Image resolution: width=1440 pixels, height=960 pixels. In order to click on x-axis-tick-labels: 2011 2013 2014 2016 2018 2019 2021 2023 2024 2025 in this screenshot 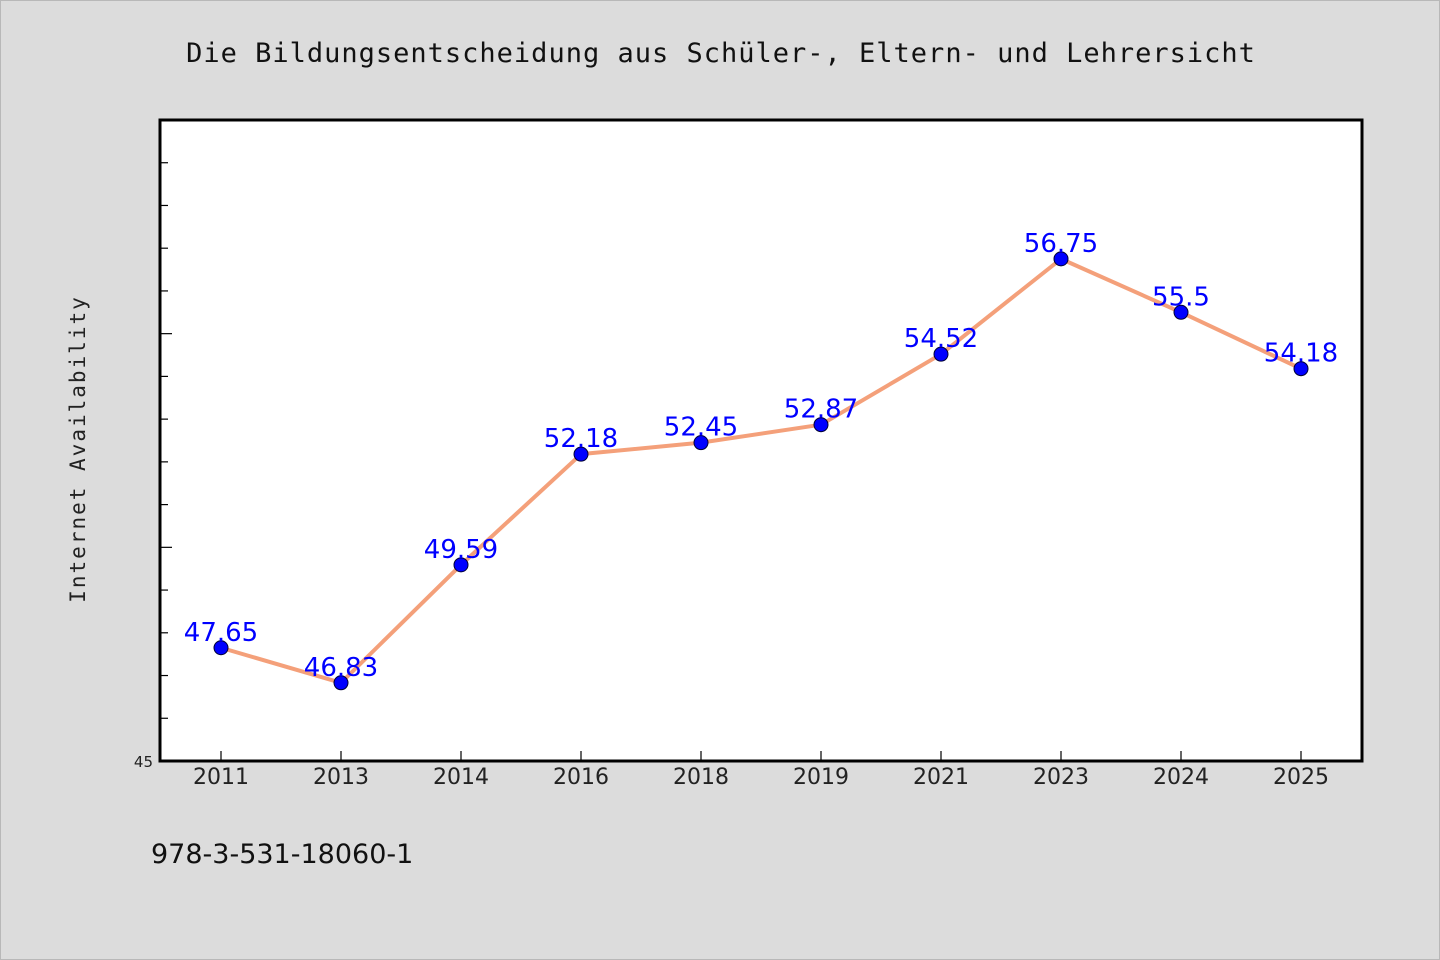, I will do `click(761, 777)`.